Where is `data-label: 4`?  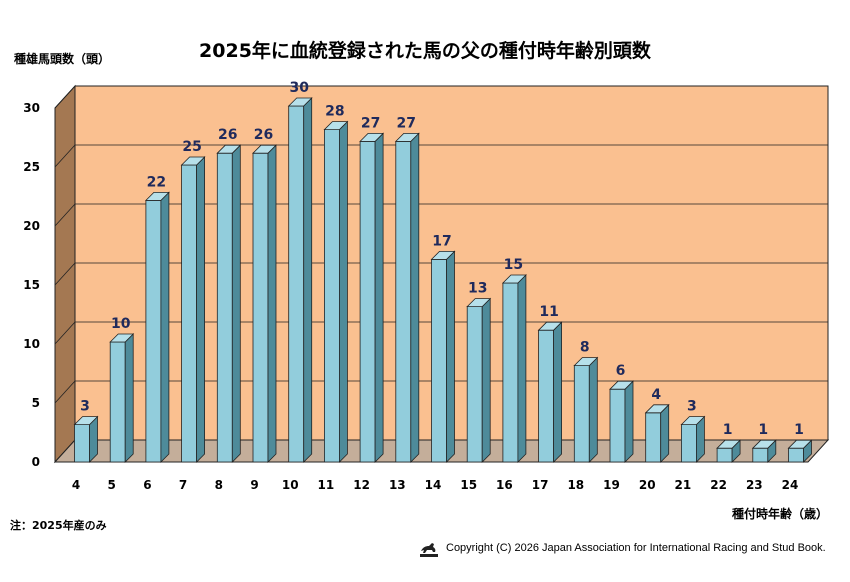
data-label: 4 is located at coordinates (656, 395).